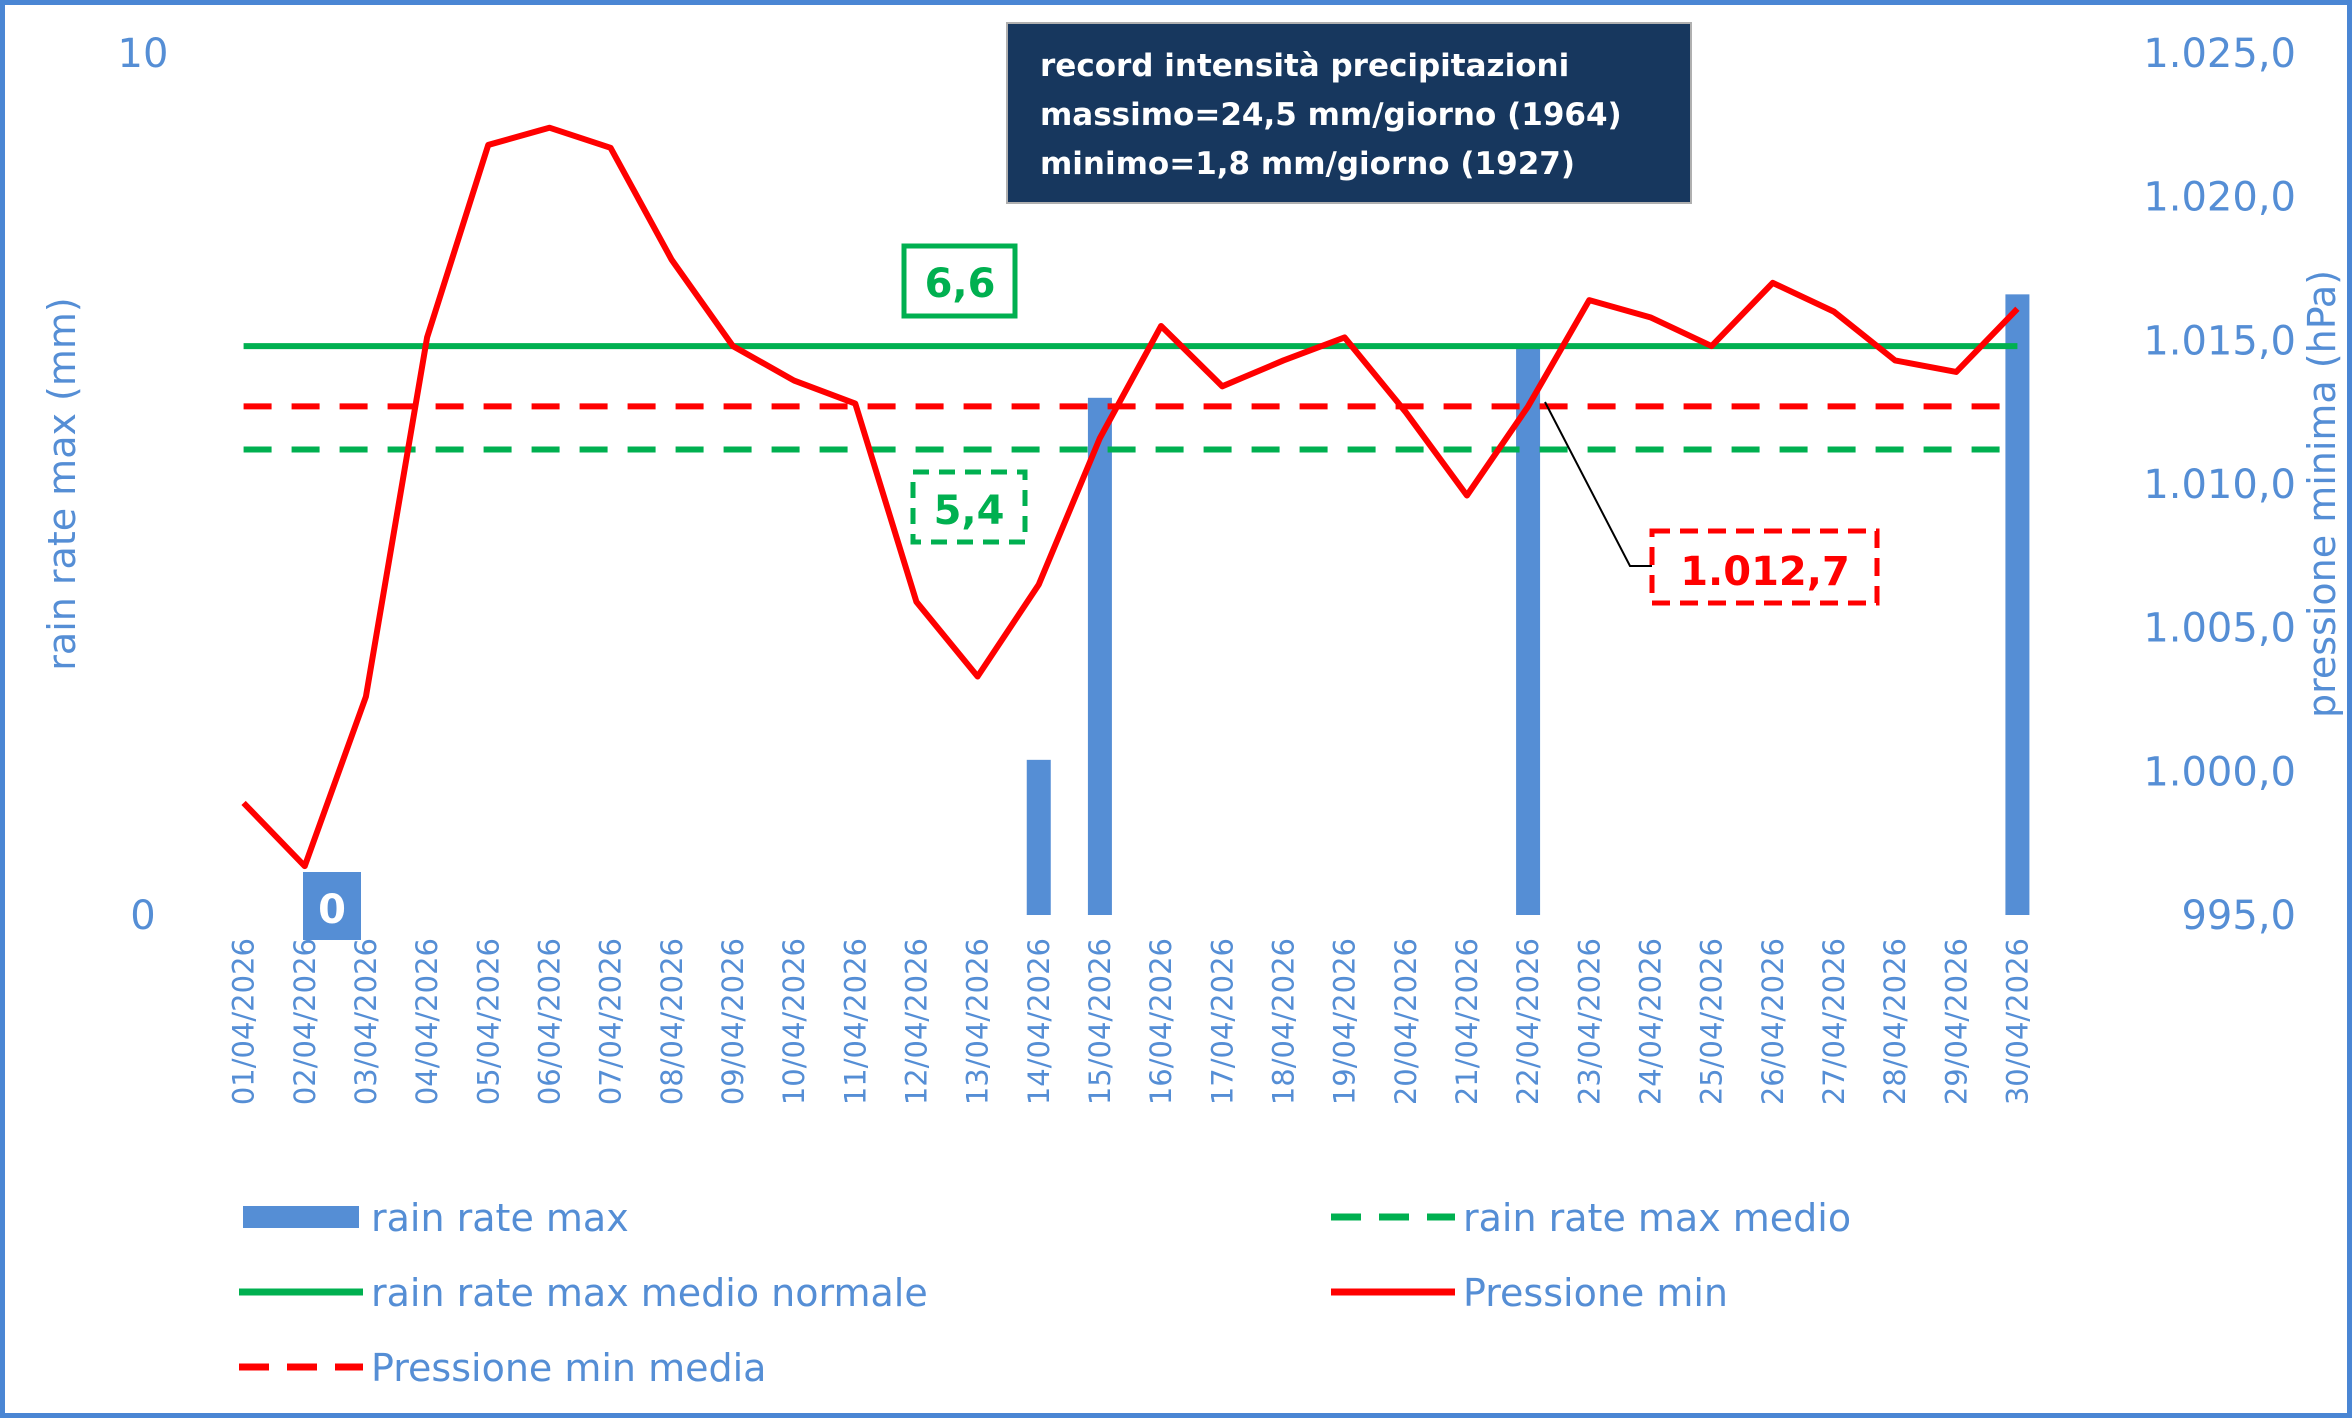 Image resolution: width=2352 pixels, height=1418 pixels. Describe the element at coordinates (568, 1368) in the screenshot. I see `legend-label: Pressione min media` at that location.